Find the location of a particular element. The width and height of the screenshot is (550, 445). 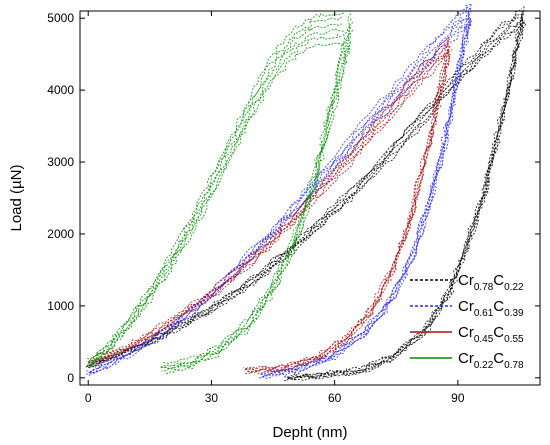

x-axis-title: Depht (nm) is located at coordinates (309, 432).